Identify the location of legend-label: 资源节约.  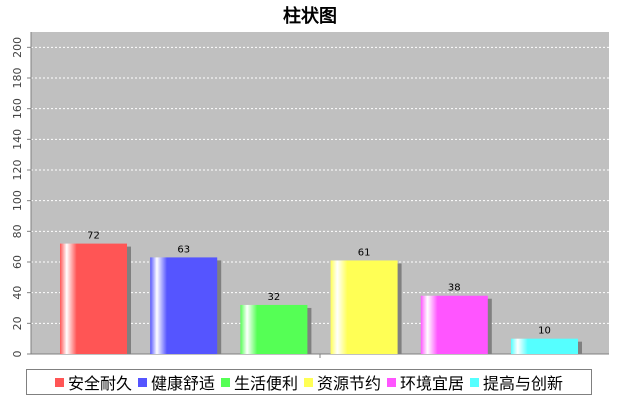
(349, 383).